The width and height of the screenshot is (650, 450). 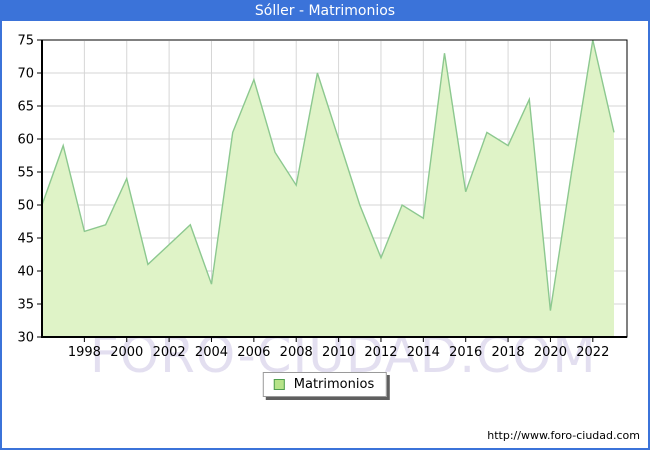 I want to click on legend-label: Matrimonios, so click(x=334, y=384).